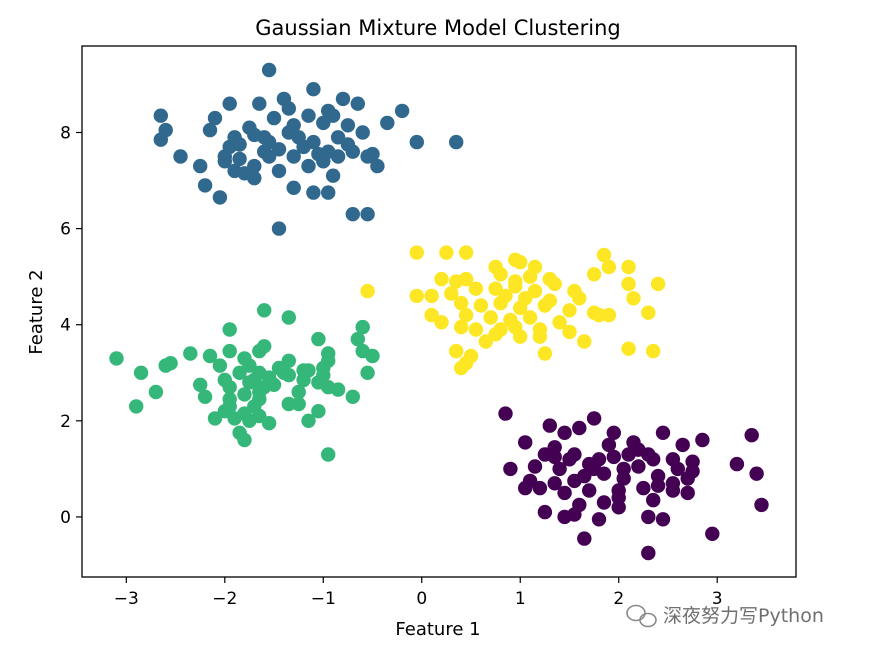 This screenshot has width=880, height=656. Describe the element at coordinates (65, 422) in the screenshot. I see `y-tick-label: 2` at that location.